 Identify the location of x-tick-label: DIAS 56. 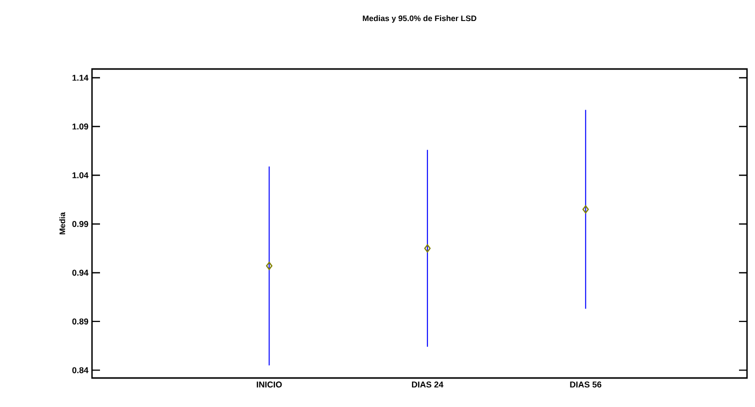
(586, 385).